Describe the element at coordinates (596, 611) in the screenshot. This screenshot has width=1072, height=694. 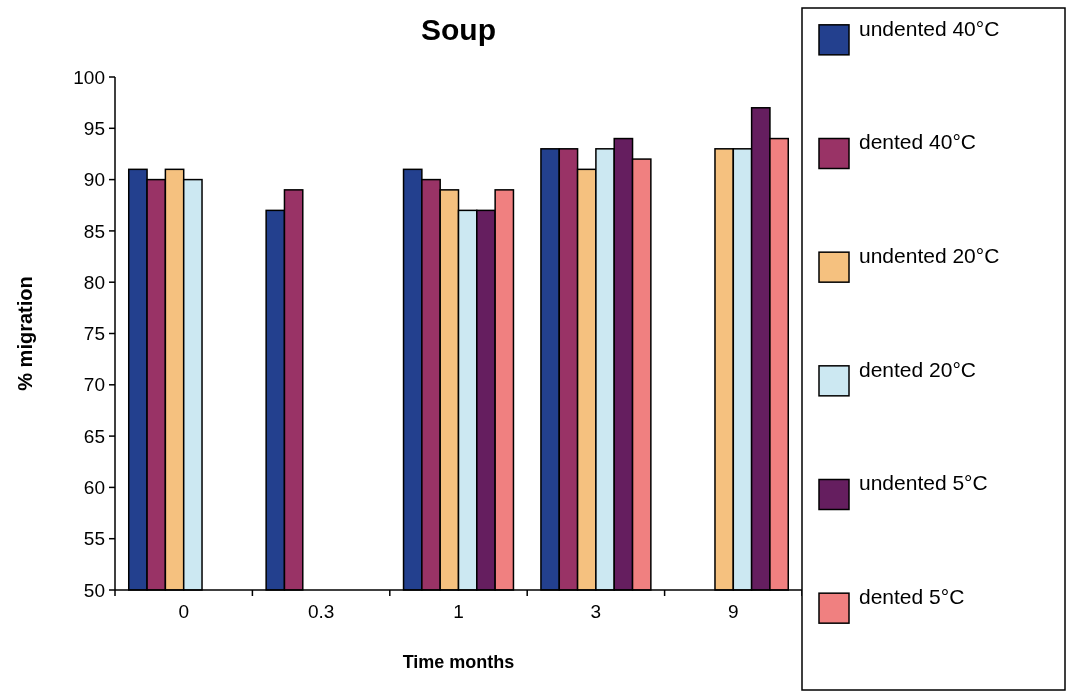
I see `x-tick-label: 3` at that location.